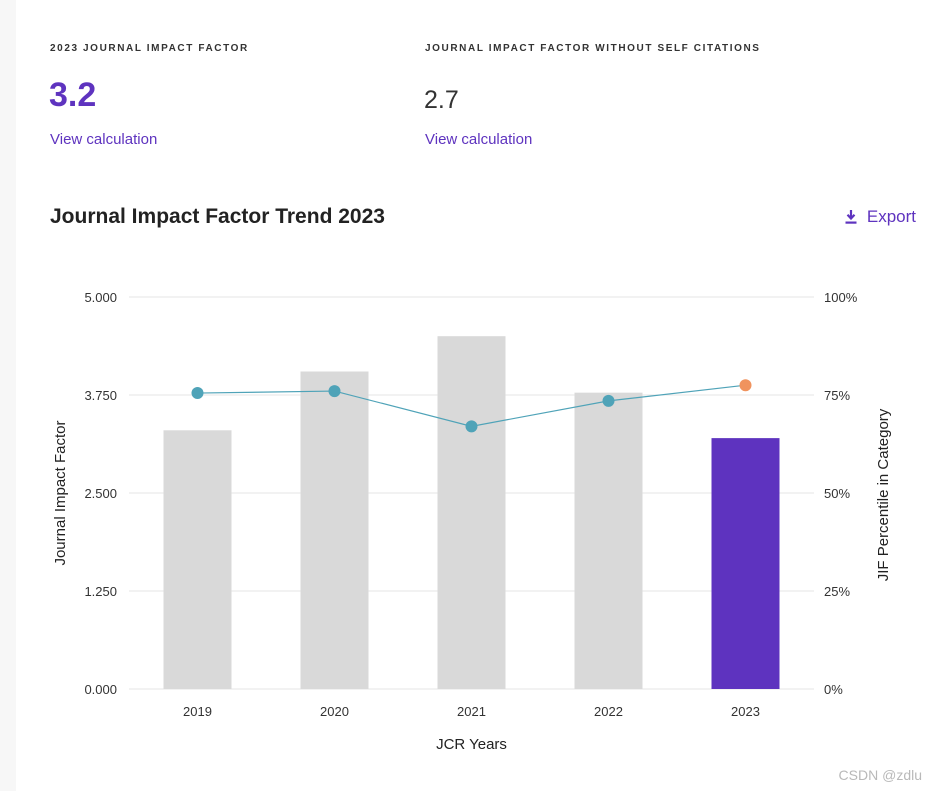 The width and height of the screenshot is (928, 791). What do you see at coordinates (471, 744) in the screenshot?
I see `x-axis-title: JCR Years` at bounding box center [471, 744].